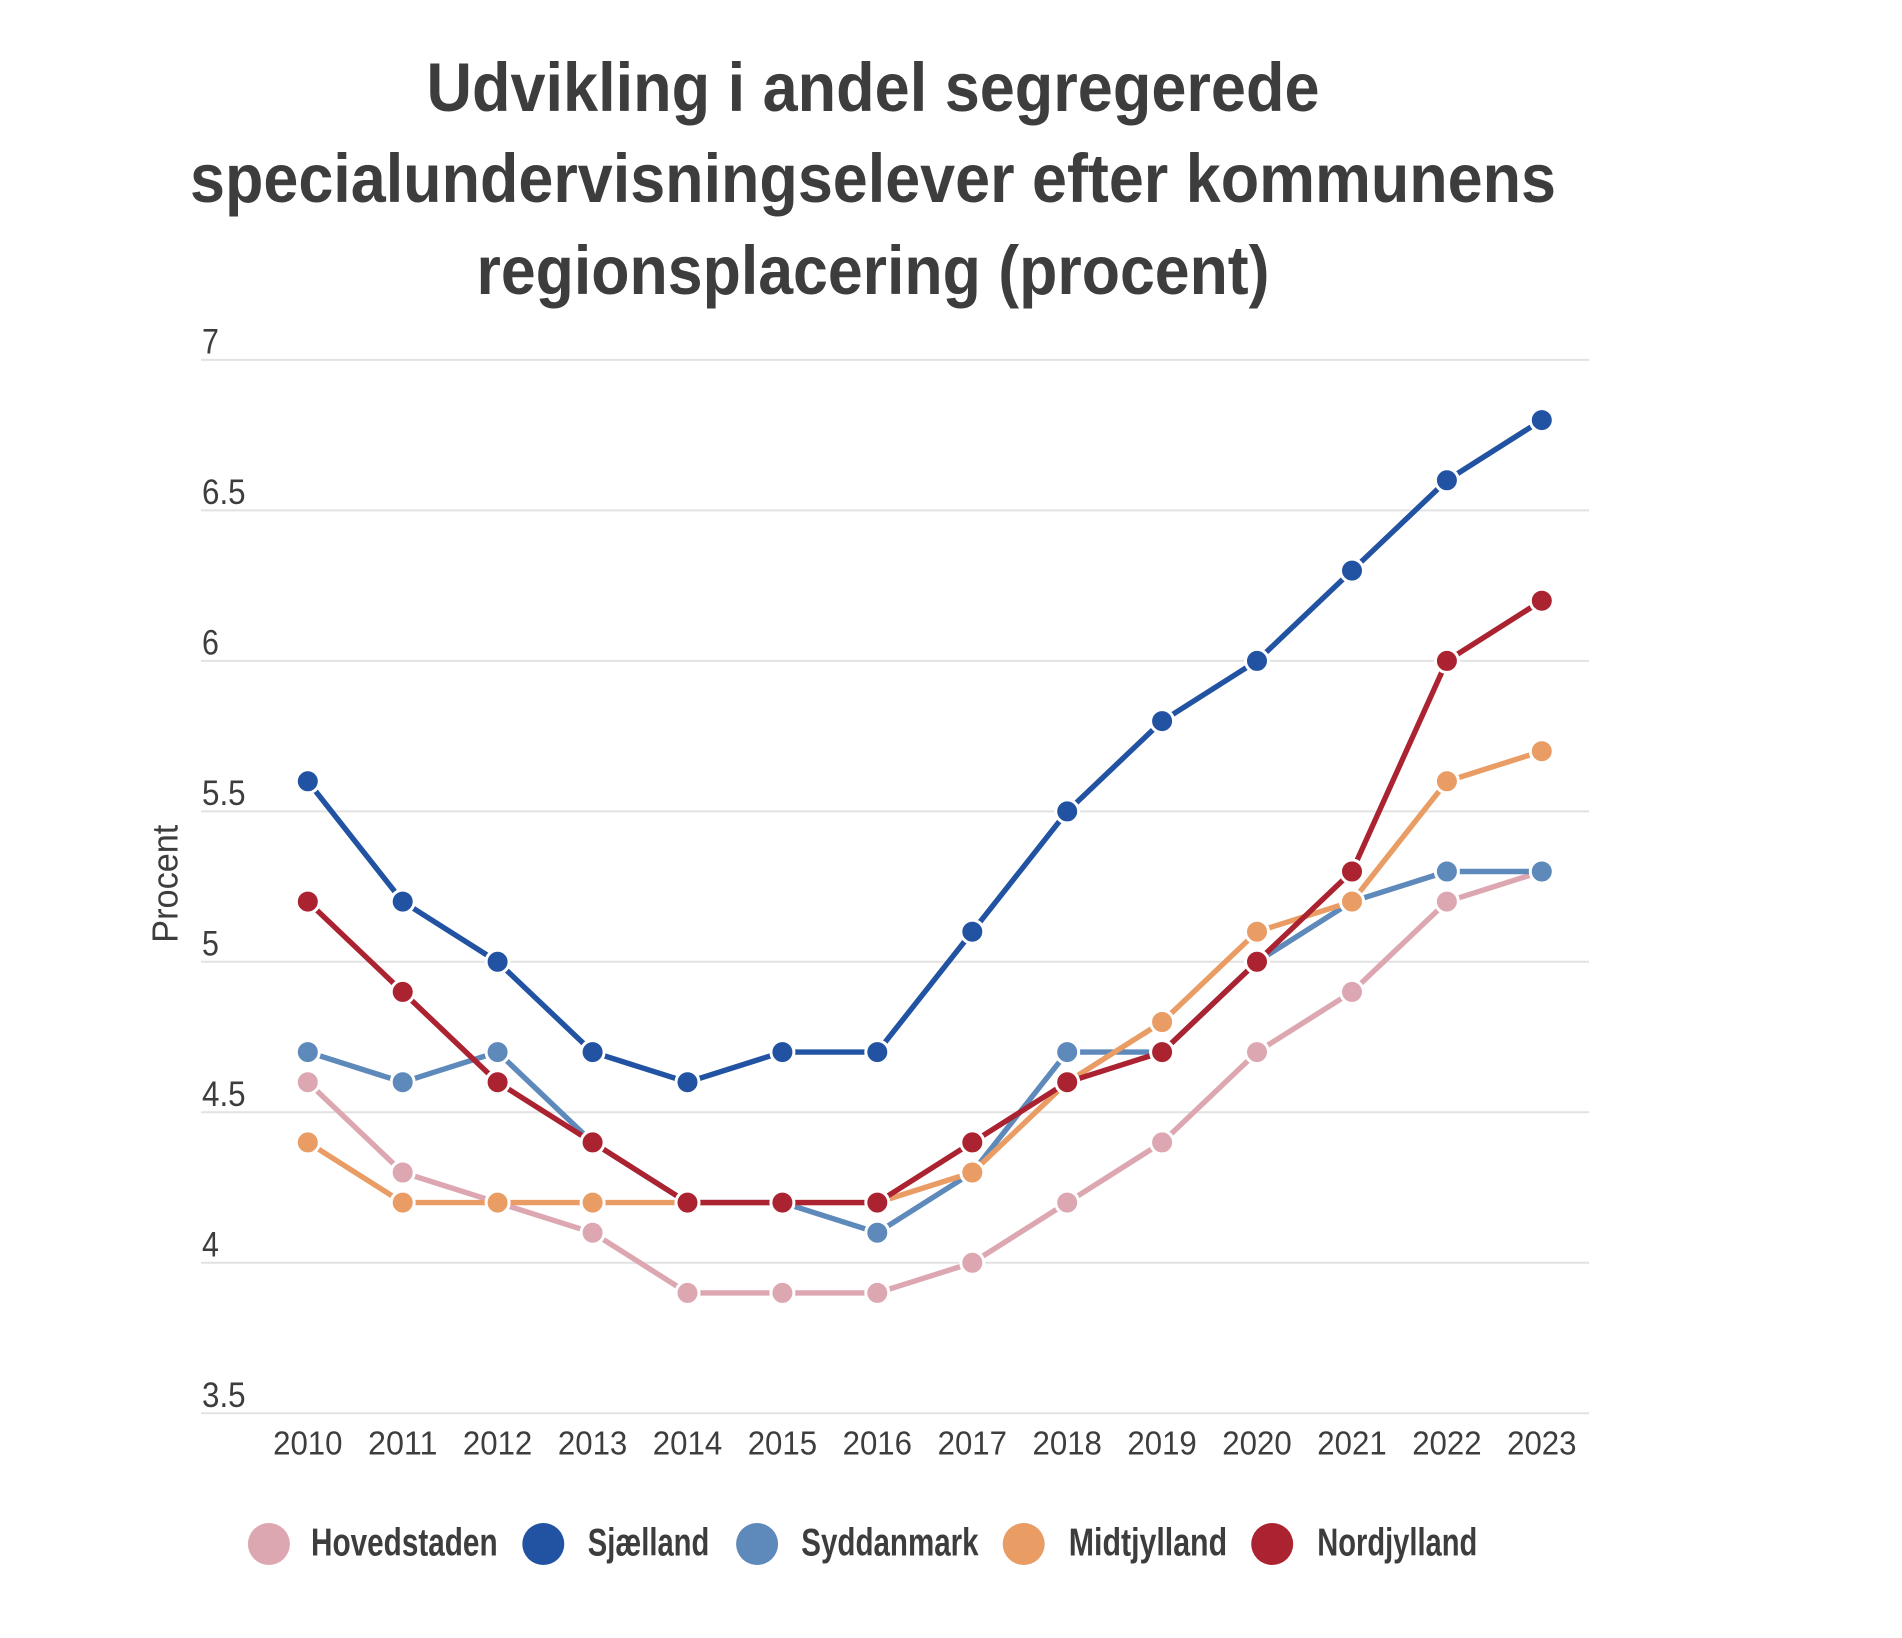 This screenshot has height=1638, width=1902. What do you see at coordinates (1541, 1443) in the screenshot?
I see `svg-text: 2023` at bounding box center [1541, 1443].